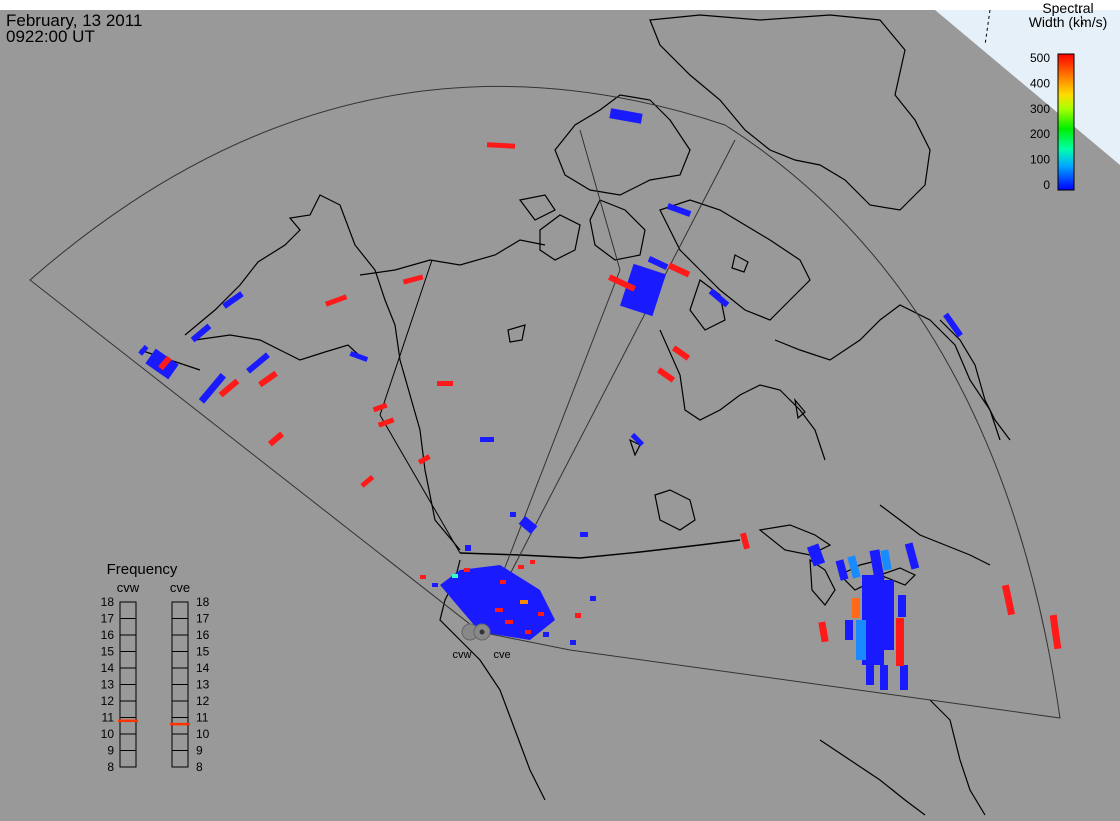  I want to click on frequency-grid: 18 18 17 17 16 16 15 15 14 14 13 13 12 12 11 11 10 10 9 9 8 8, so click(155, 684).